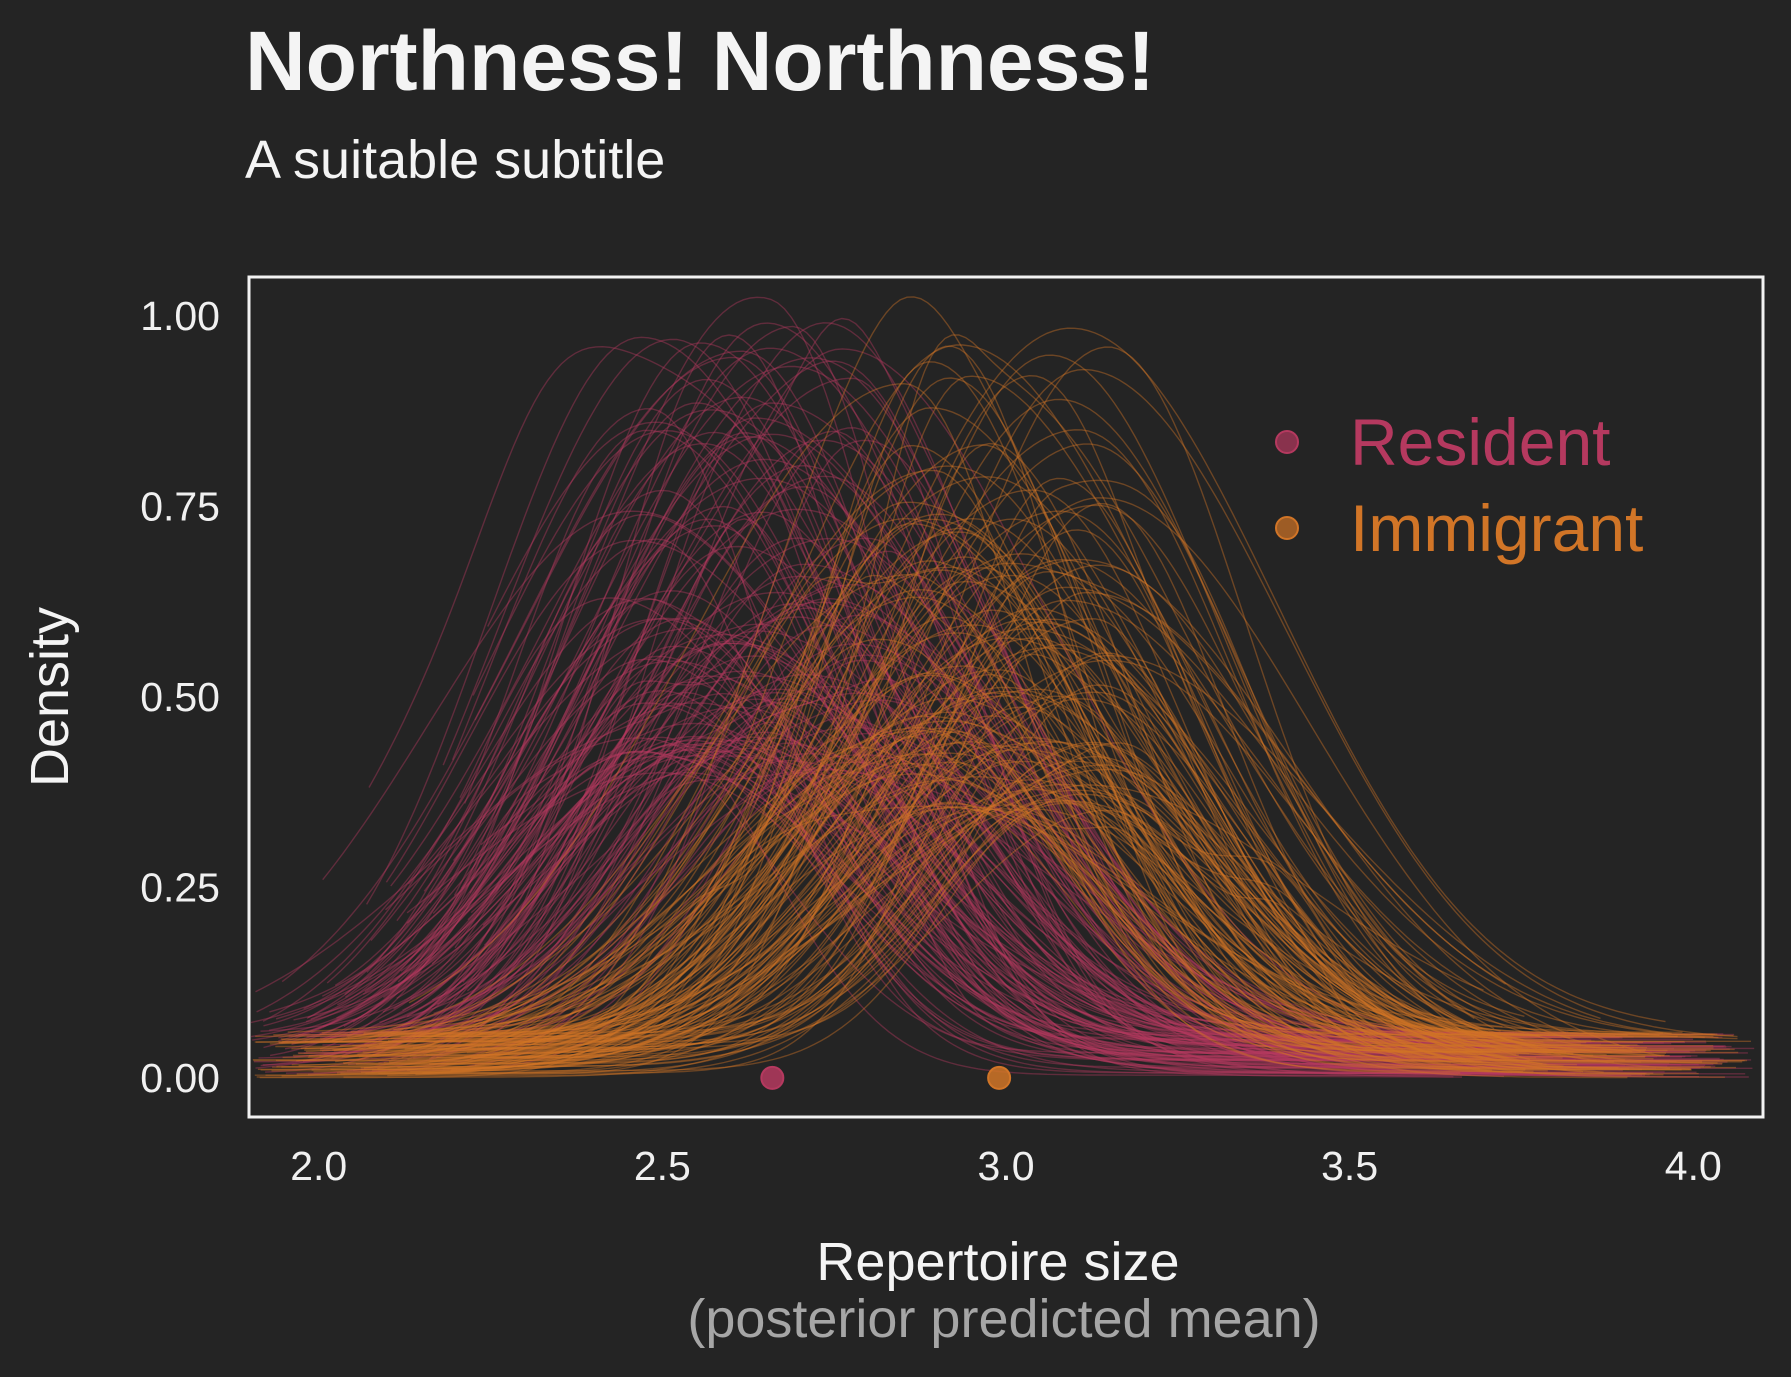  I want to click on legend-label: Immigrant, so click(1496, 528).